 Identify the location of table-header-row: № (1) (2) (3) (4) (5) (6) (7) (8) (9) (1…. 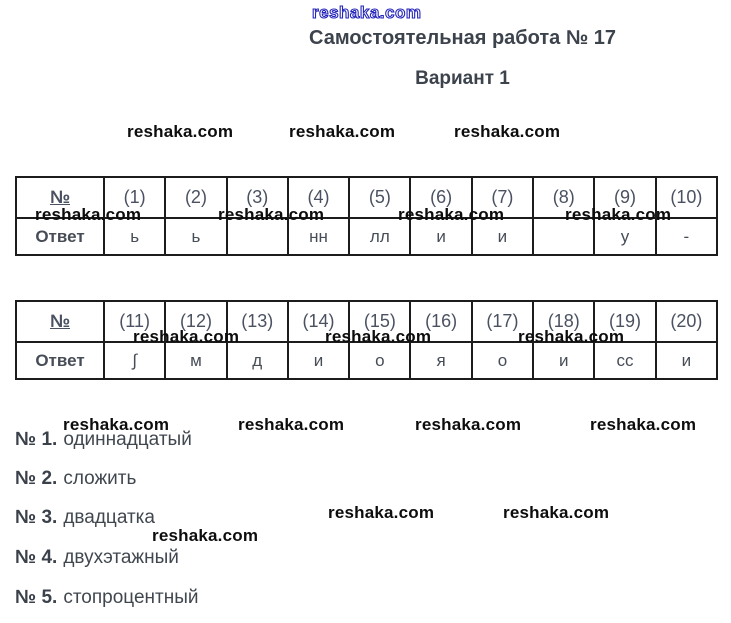
(367, 197).